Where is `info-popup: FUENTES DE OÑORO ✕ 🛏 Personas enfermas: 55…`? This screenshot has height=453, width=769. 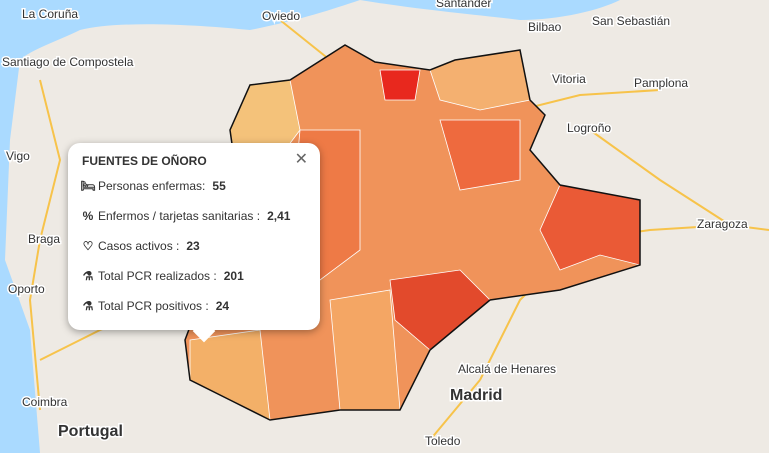
info-popup: FUENTES DE OÑORO ✕ 🛏 Personas enfermas: 55… is located at coordinates (194, 243).